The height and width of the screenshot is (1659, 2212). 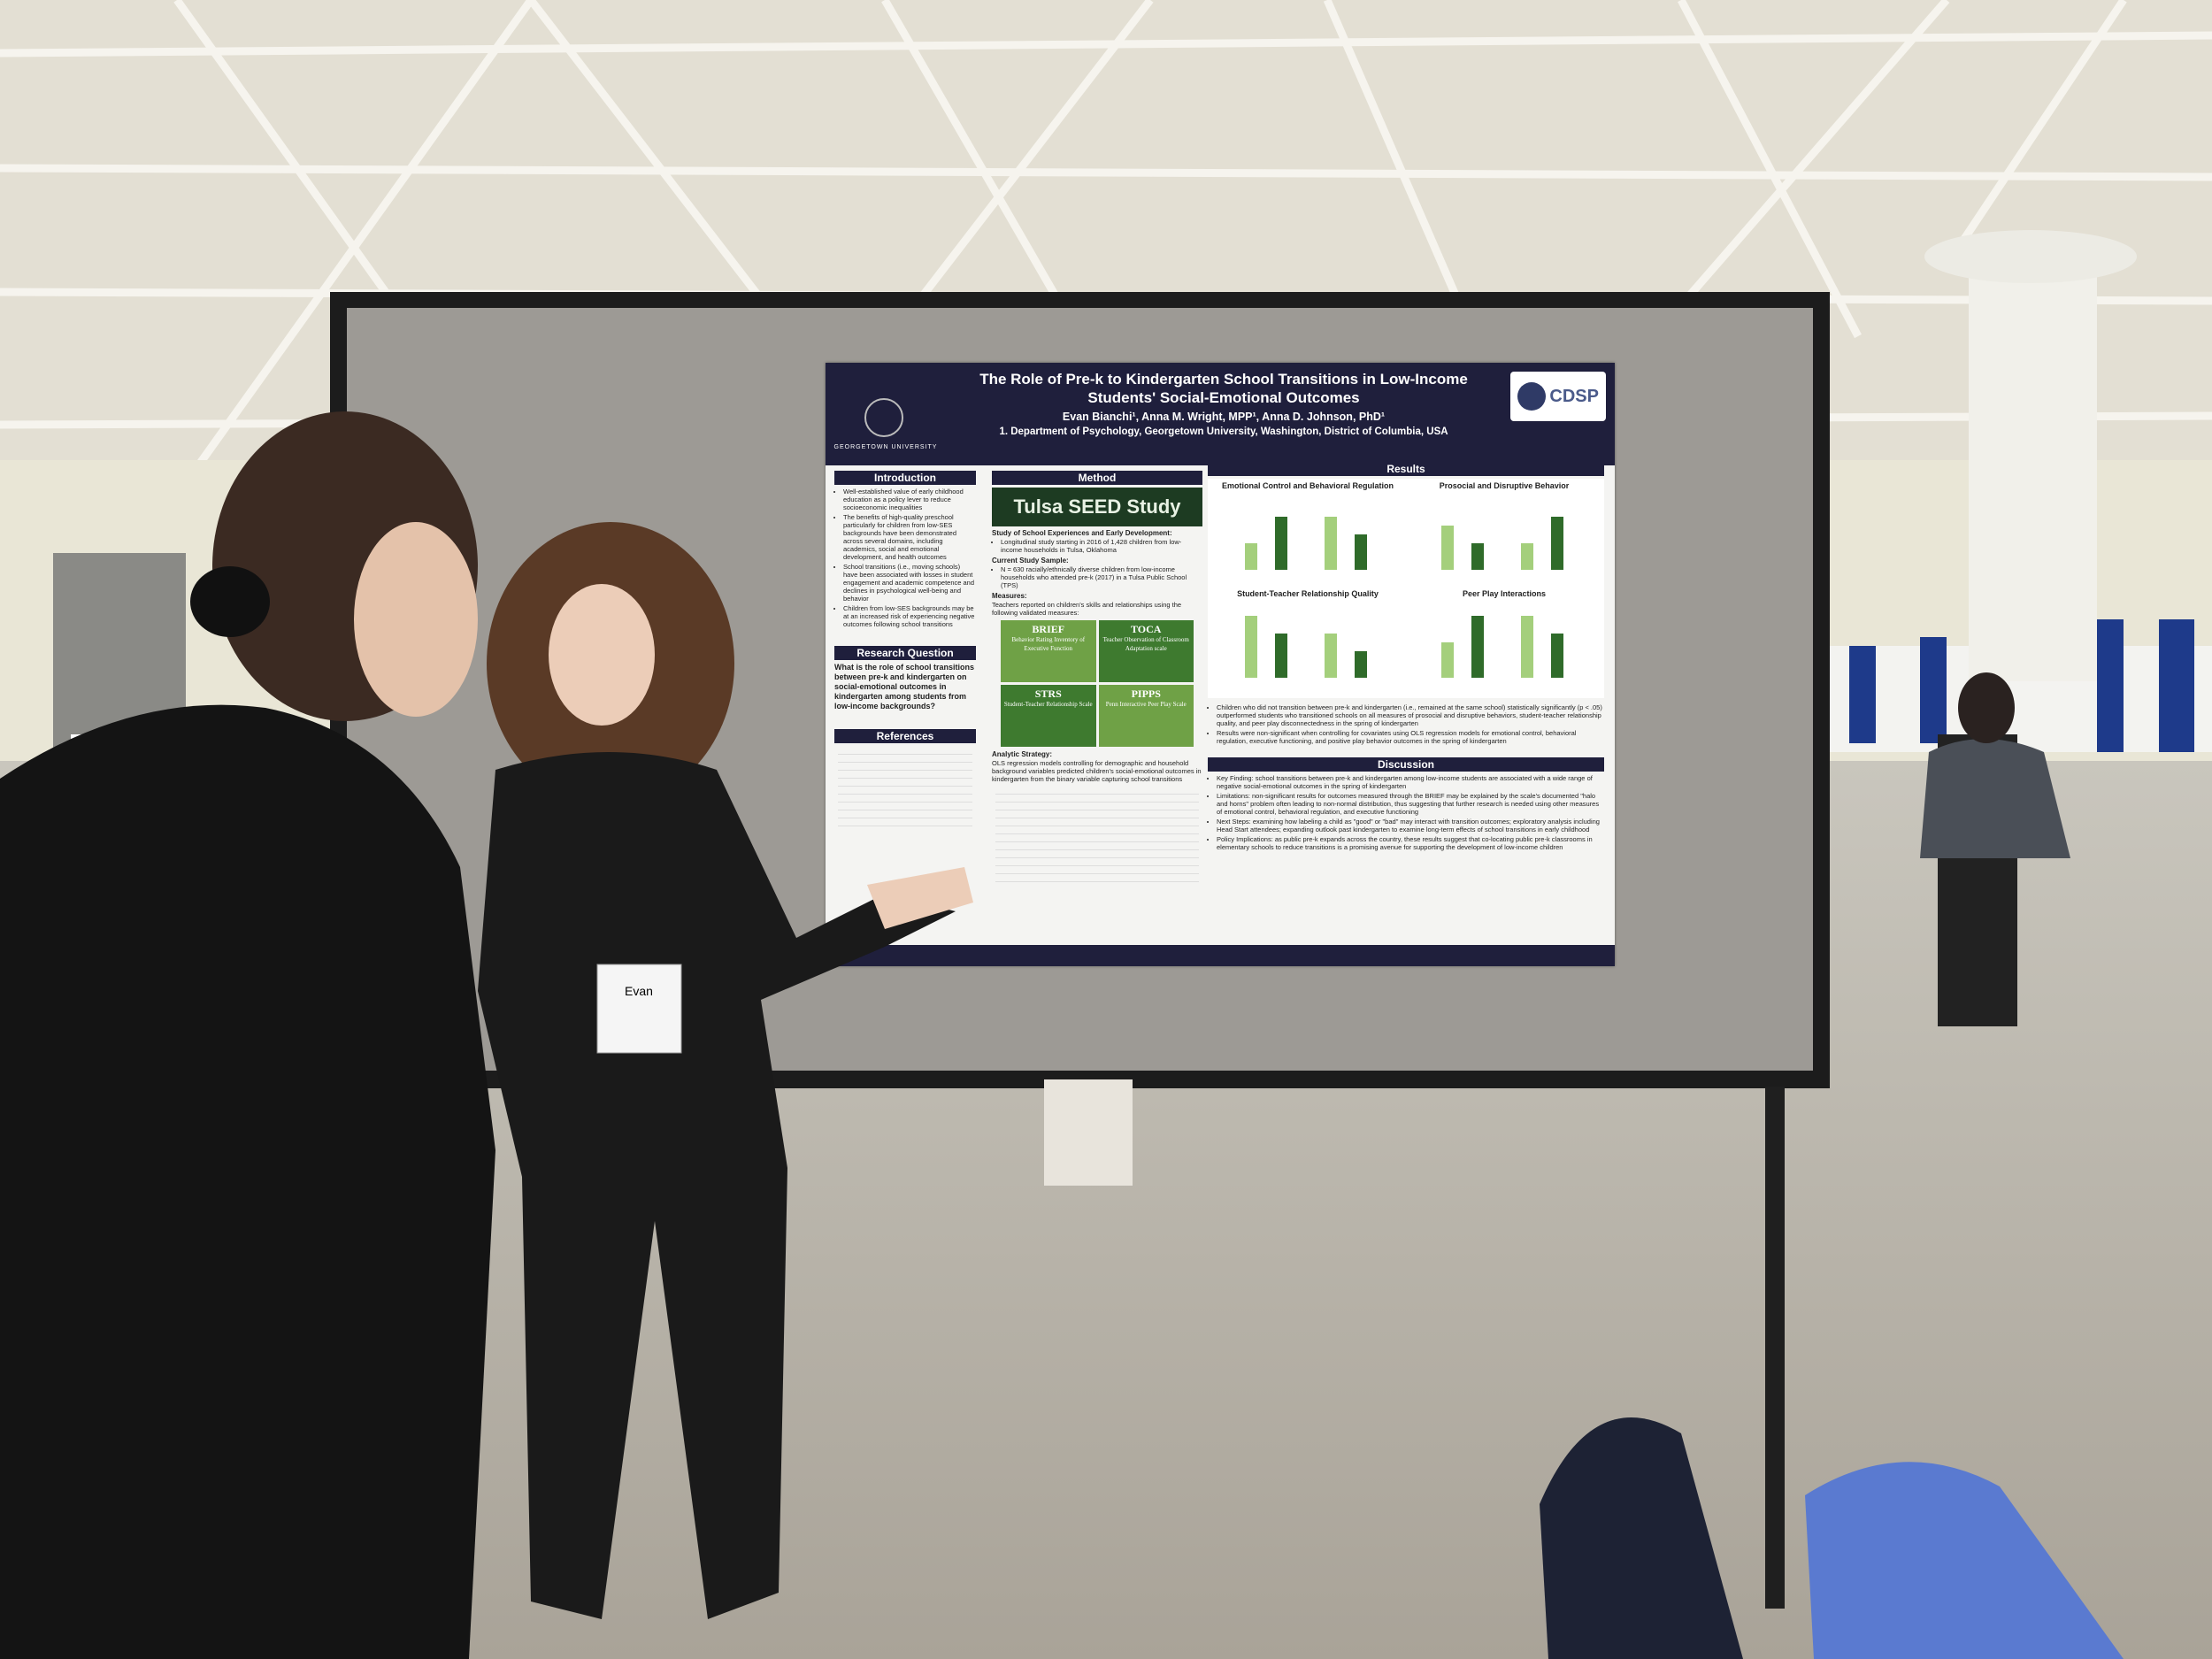 I want to click on board-leg, so click(x=1775, y=1348).